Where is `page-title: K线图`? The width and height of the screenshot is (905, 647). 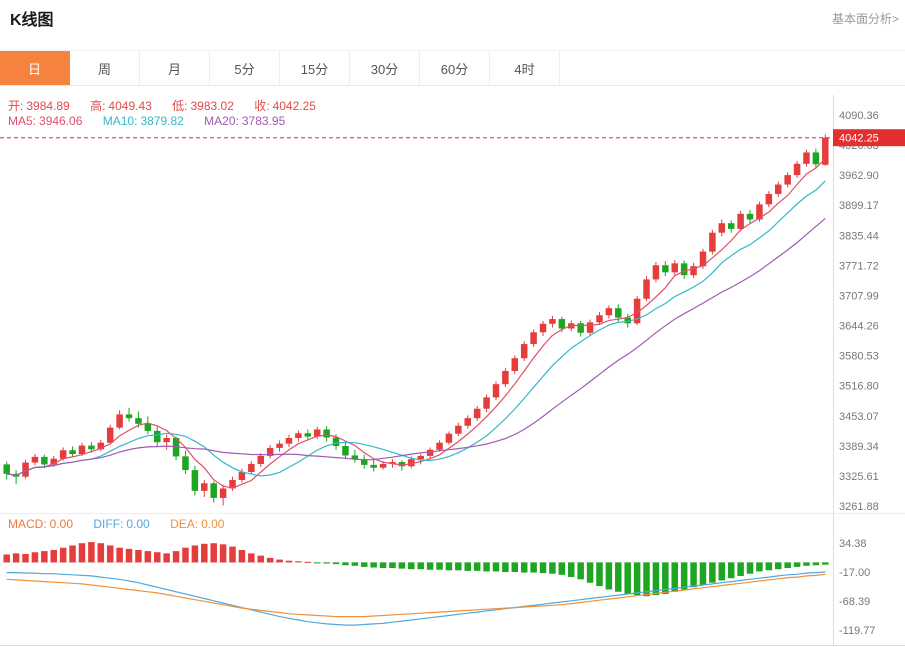 page-title: K线图 is located at coordinates (32, 20).